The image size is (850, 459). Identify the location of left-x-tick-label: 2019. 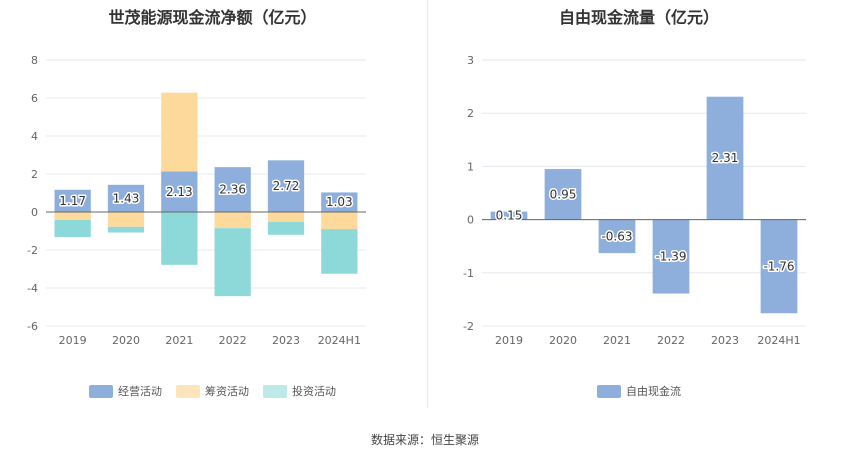
(73, 340).